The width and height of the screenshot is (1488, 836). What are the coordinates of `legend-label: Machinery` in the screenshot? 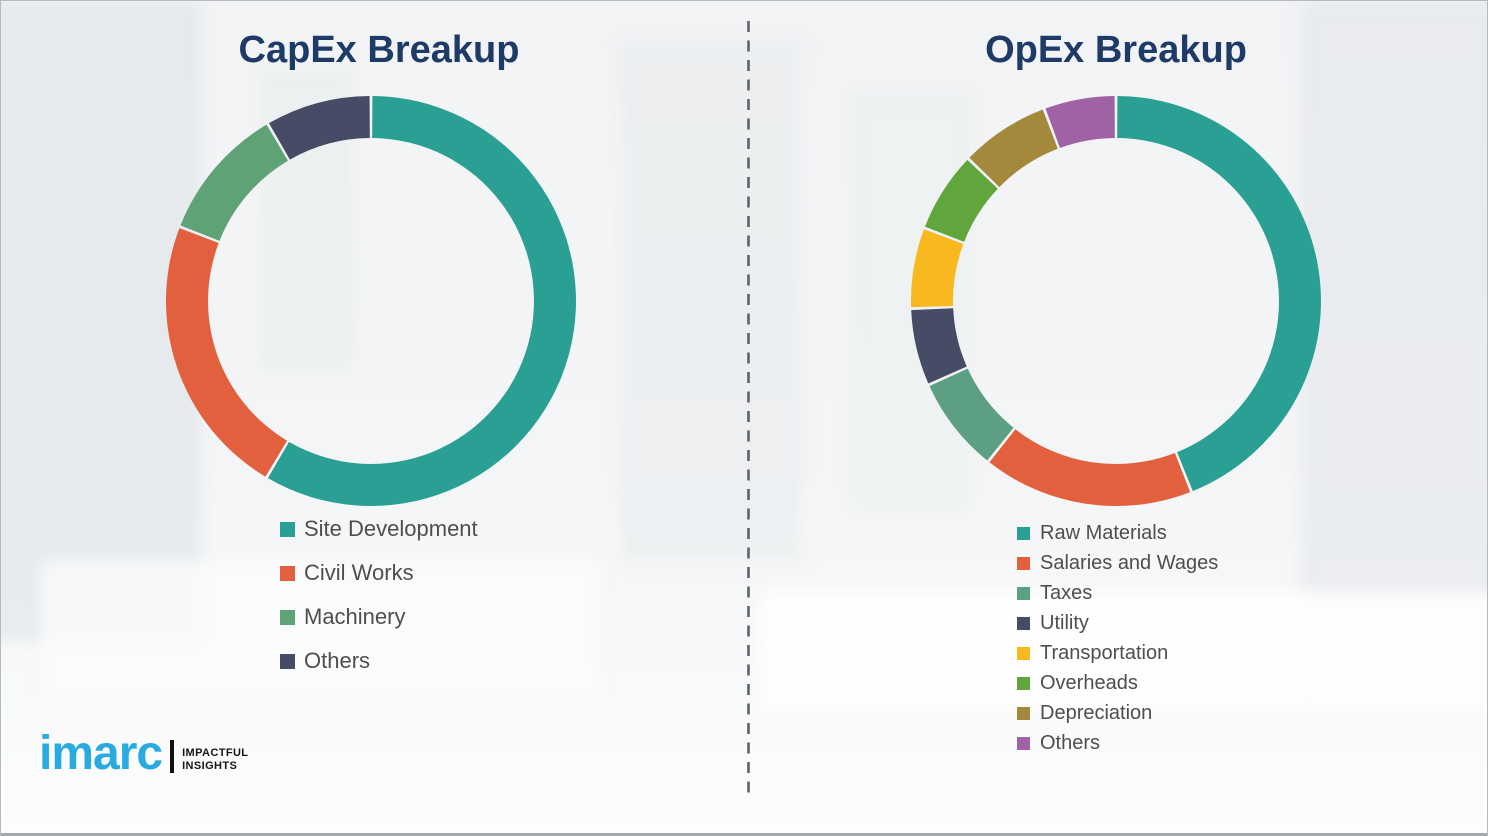 It's located at (355, 616).